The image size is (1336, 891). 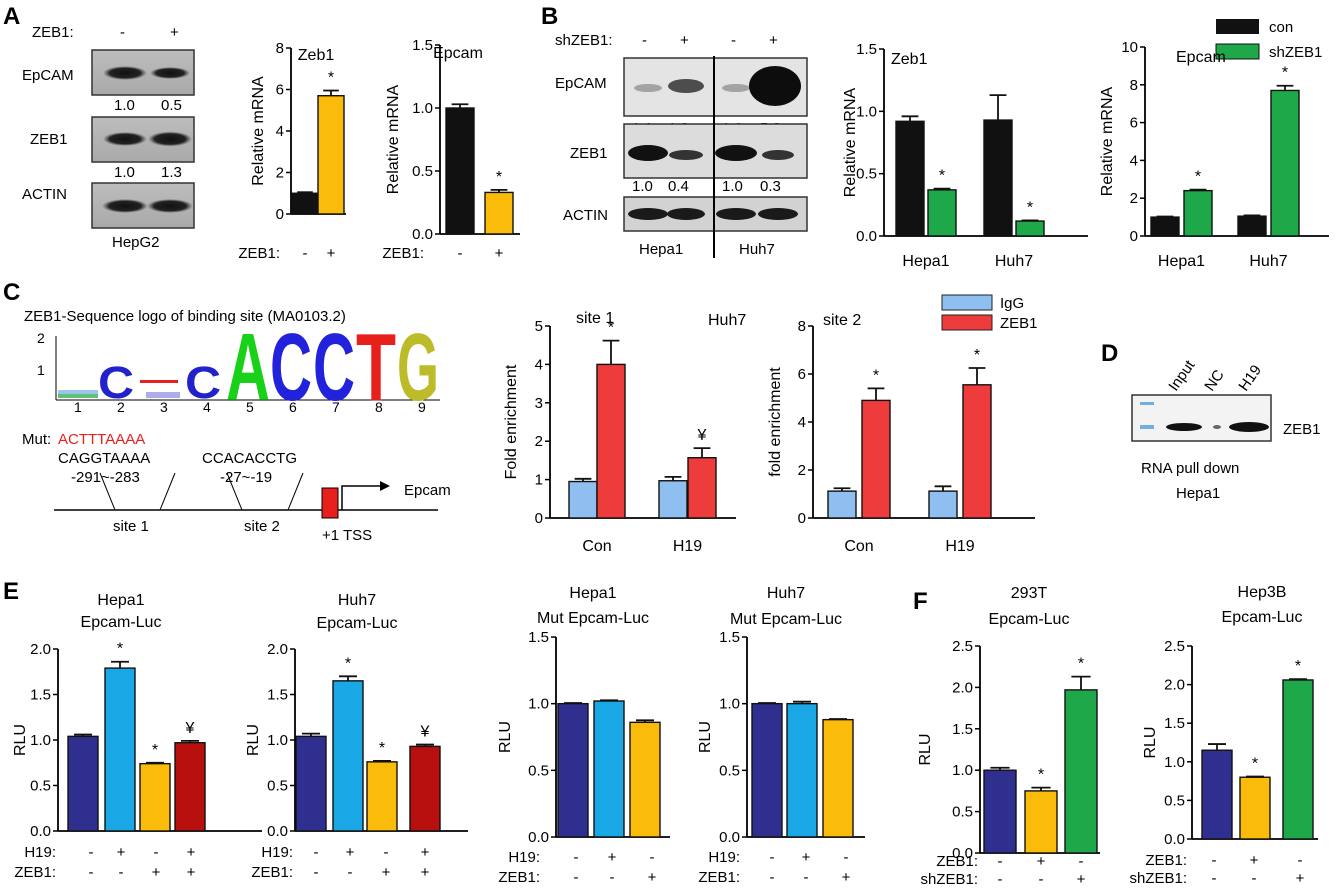 I want to click on blot-b-row-label: ACTIN, so click(x=585, y=215).